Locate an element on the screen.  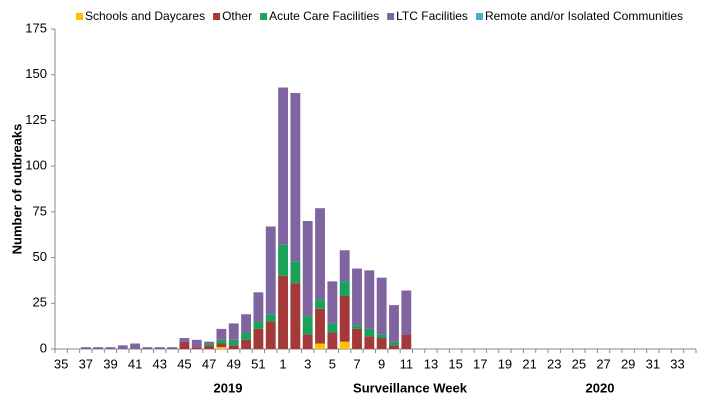
x-tick-label: 7 is located at coordinates (356, 363).